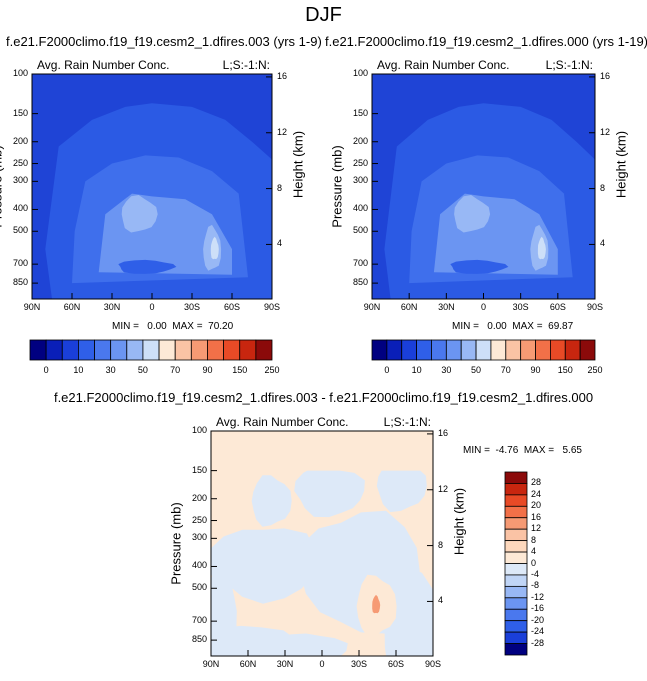 The width and height of the screenshot is (647, 681). I want to click on colorbar-label: 150, so click(565, 370).